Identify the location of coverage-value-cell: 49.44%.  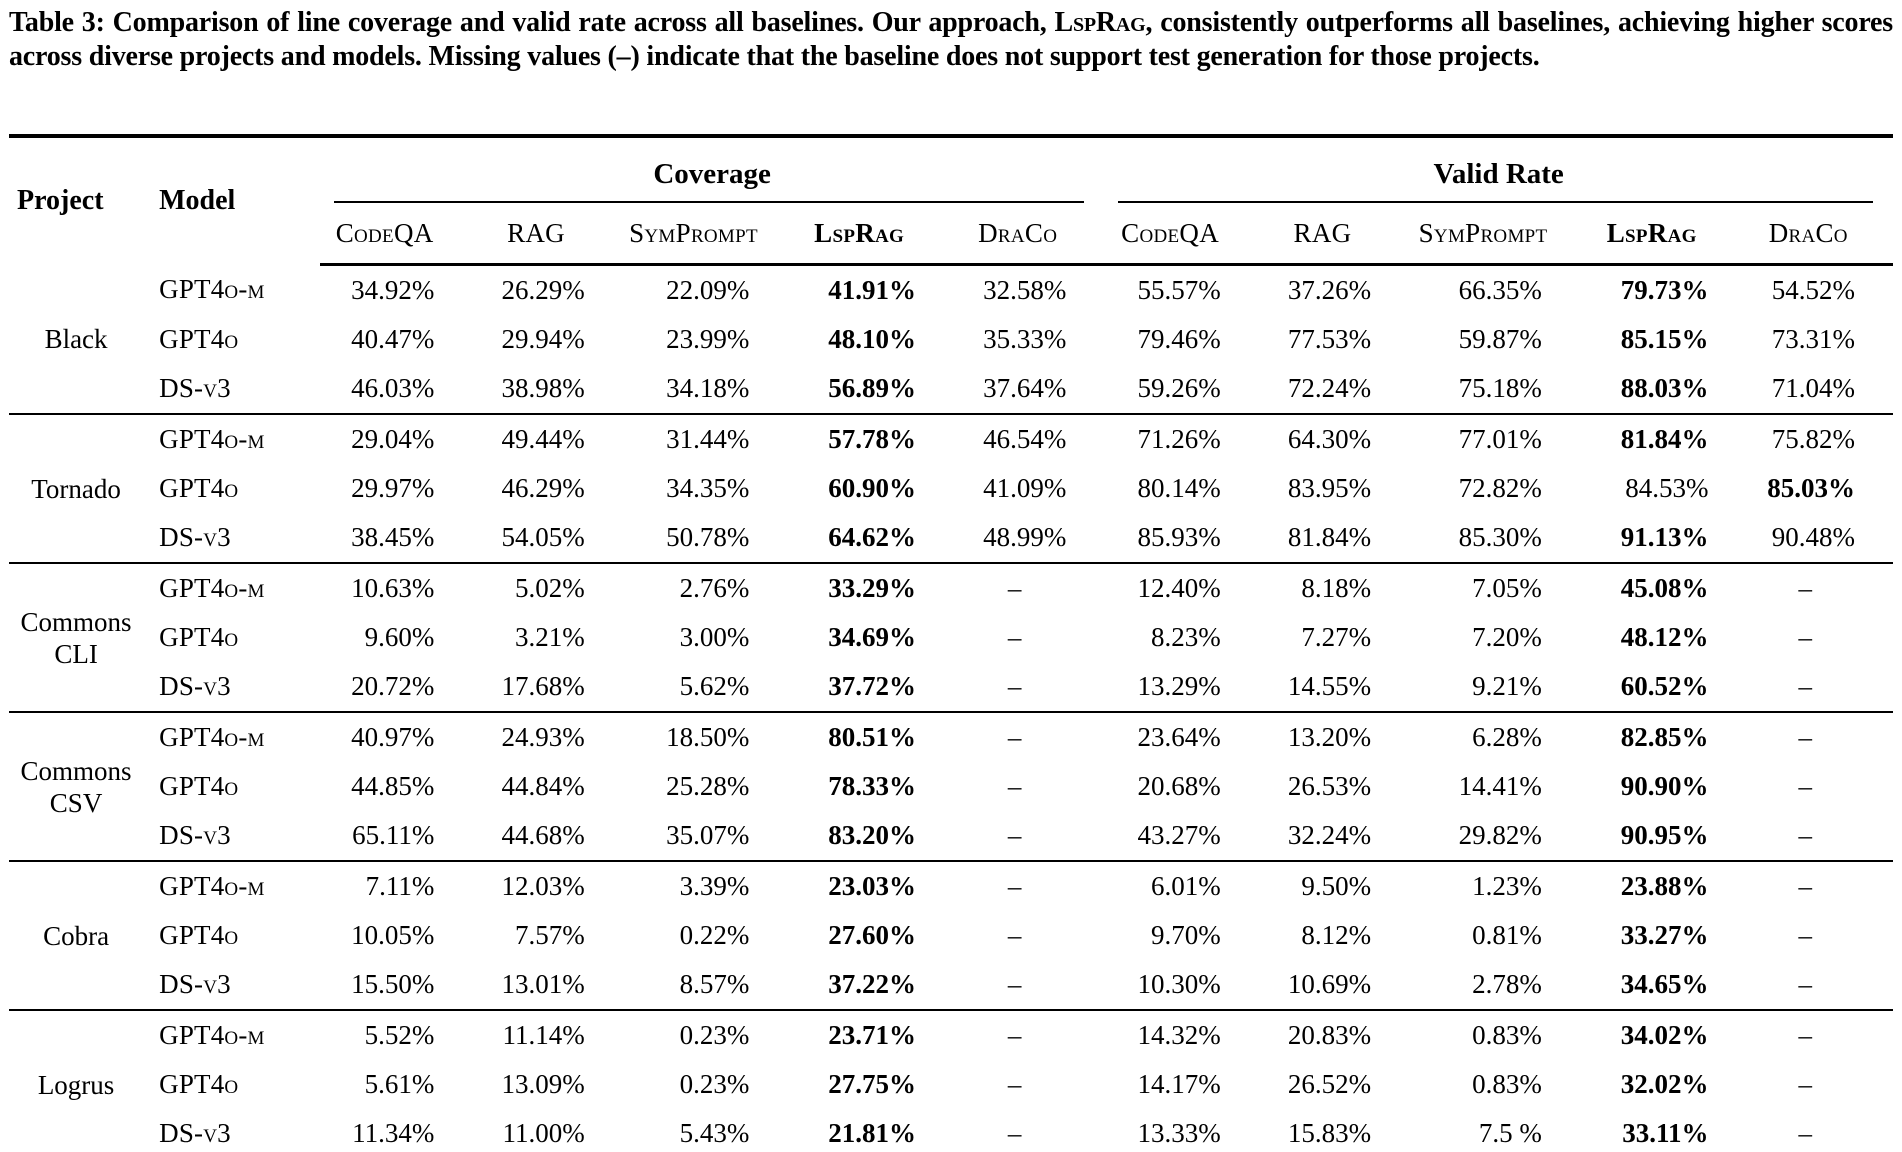
(547, 438).